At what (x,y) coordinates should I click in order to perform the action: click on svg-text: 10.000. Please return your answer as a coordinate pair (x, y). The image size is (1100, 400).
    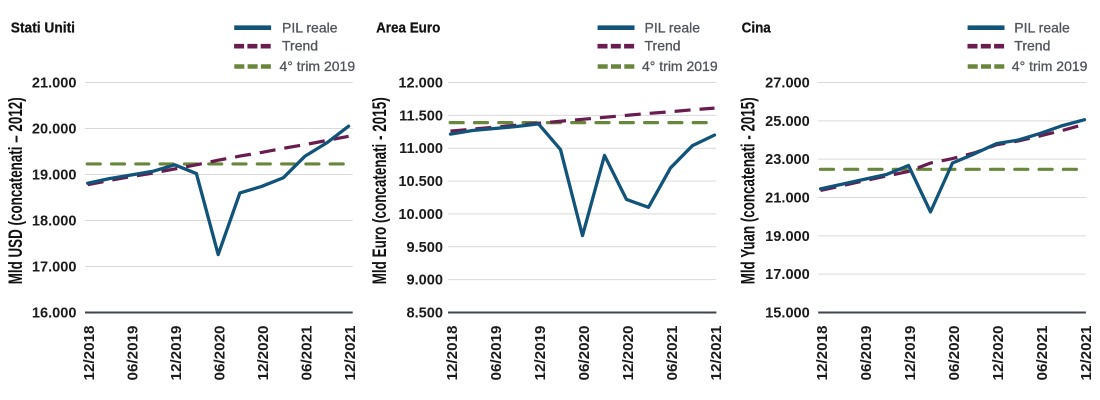
    Looking at the image, I should click on (420, 215).